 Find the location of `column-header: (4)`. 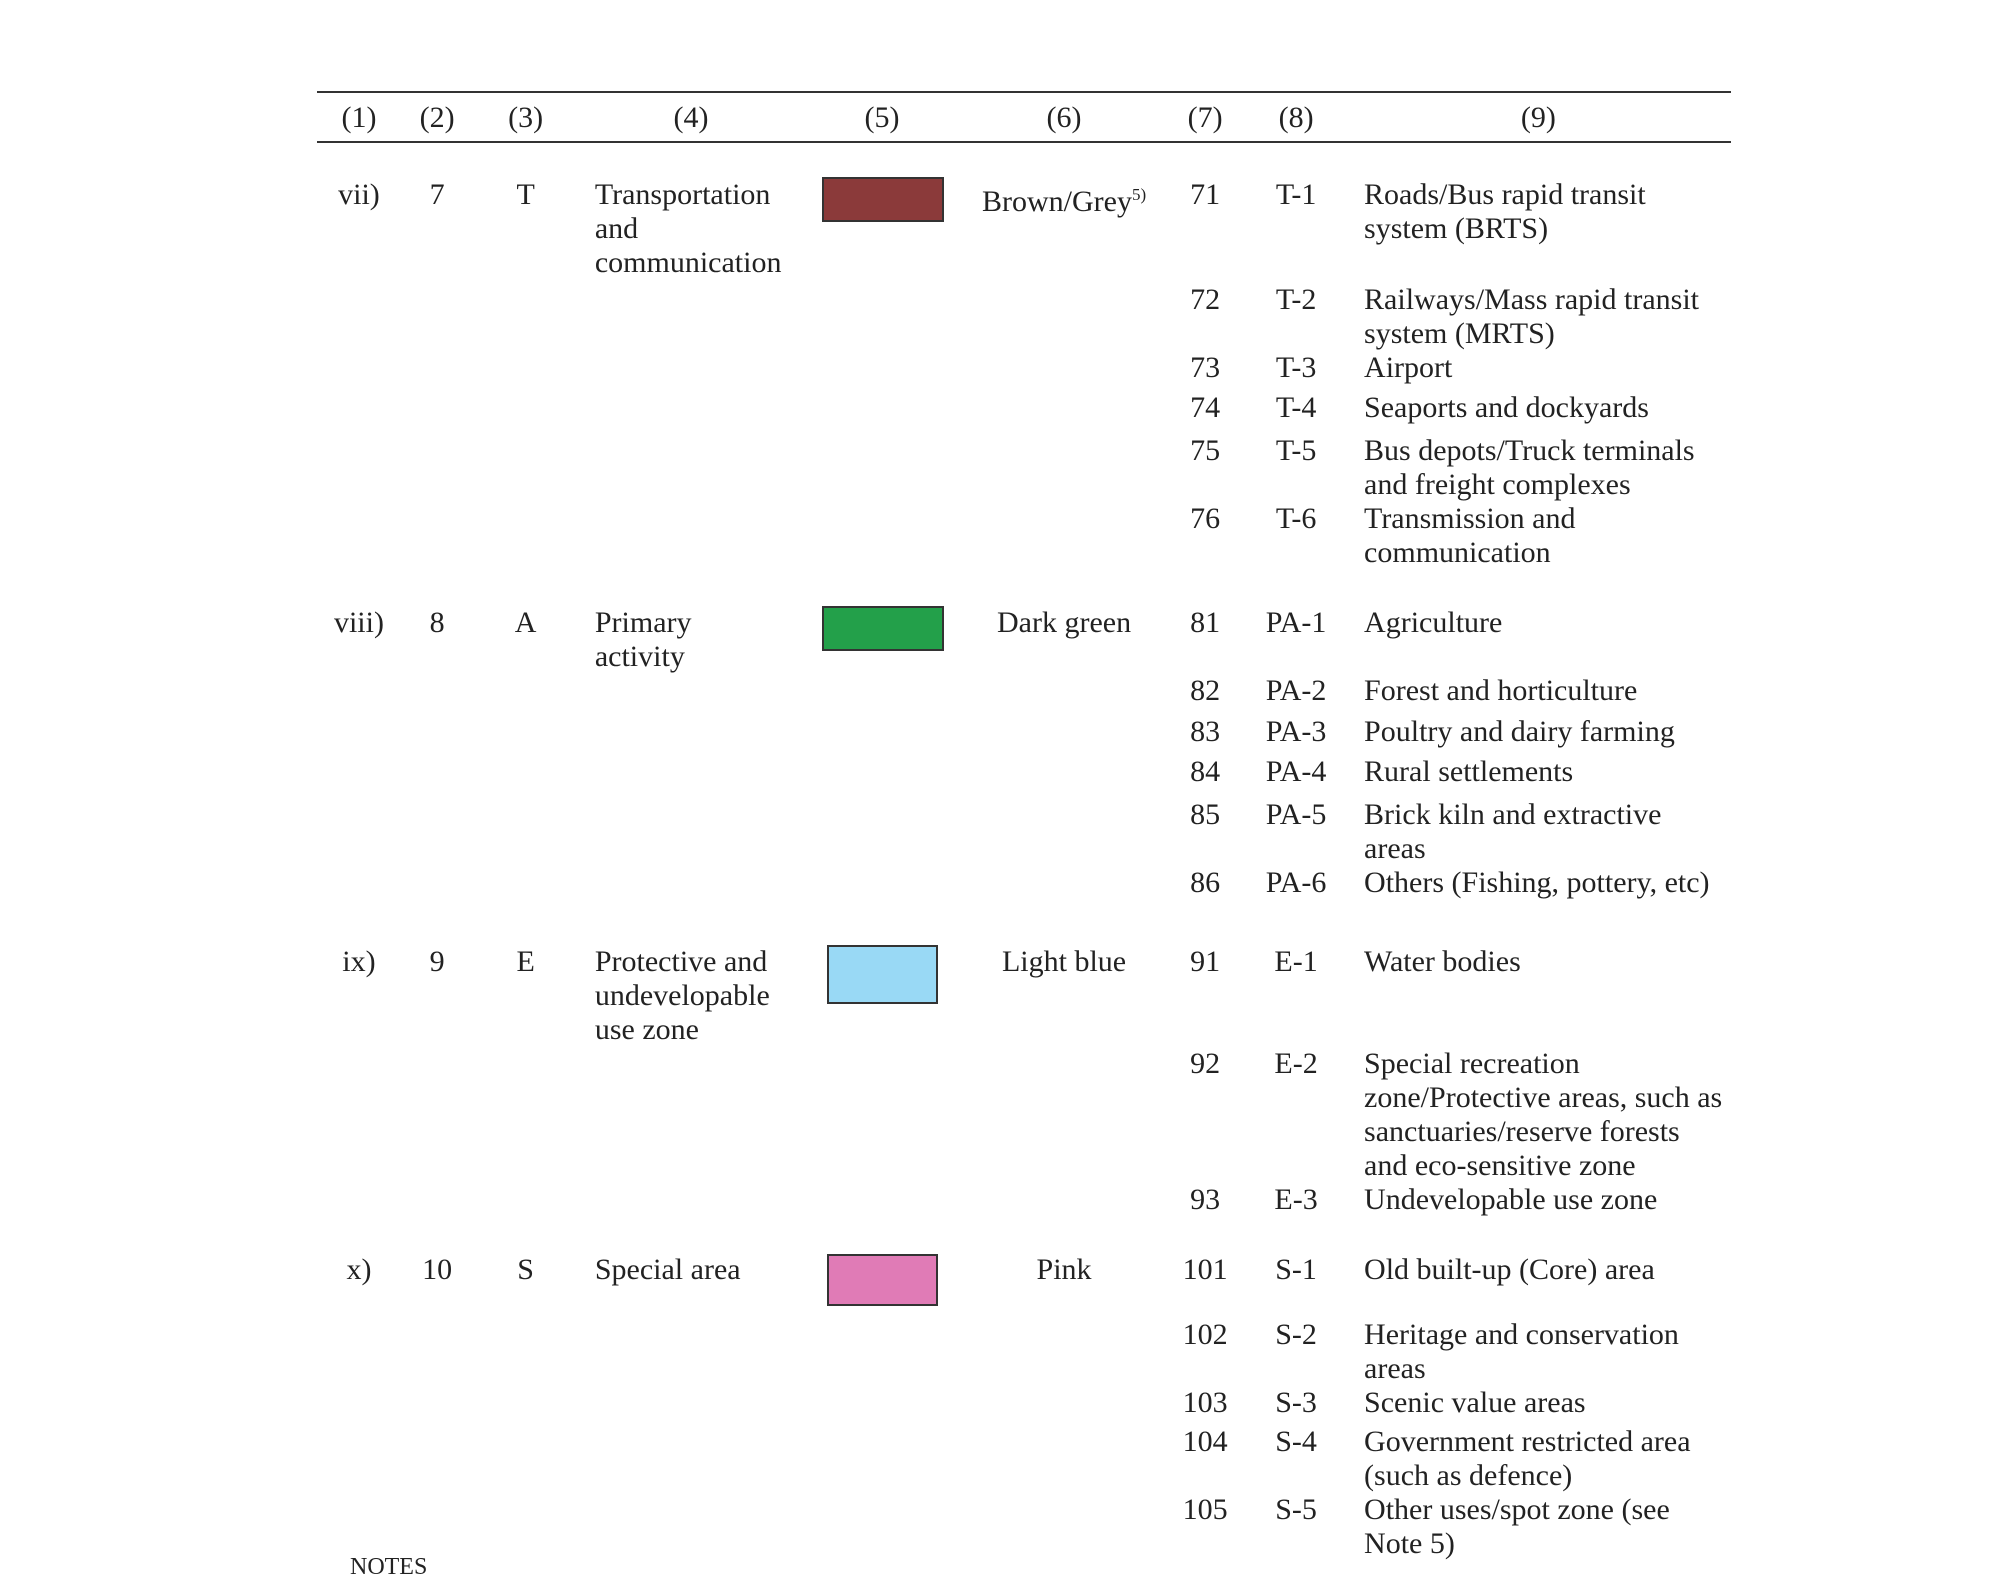

column-header: (4) is located at coordinates (691, 117).